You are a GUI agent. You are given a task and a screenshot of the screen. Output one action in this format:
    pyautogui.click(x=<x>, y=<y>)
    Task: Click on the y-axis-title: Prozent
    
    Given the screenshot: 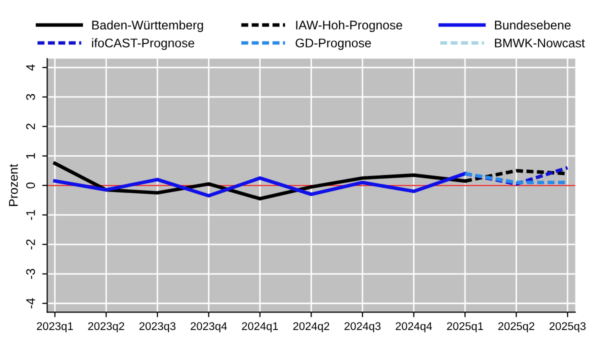 What is the action you would take?
    pyautogui.click(x=13, y=185)
    